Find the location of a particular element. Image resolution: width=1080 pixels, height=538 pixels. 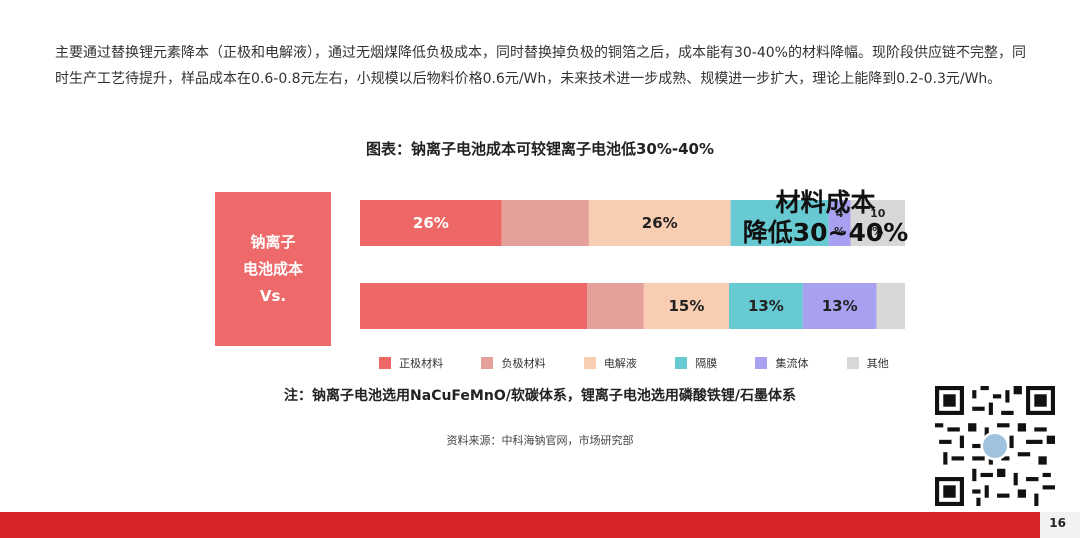

reduction-line-1: 材料成本 is located at coordinates (825, 202).